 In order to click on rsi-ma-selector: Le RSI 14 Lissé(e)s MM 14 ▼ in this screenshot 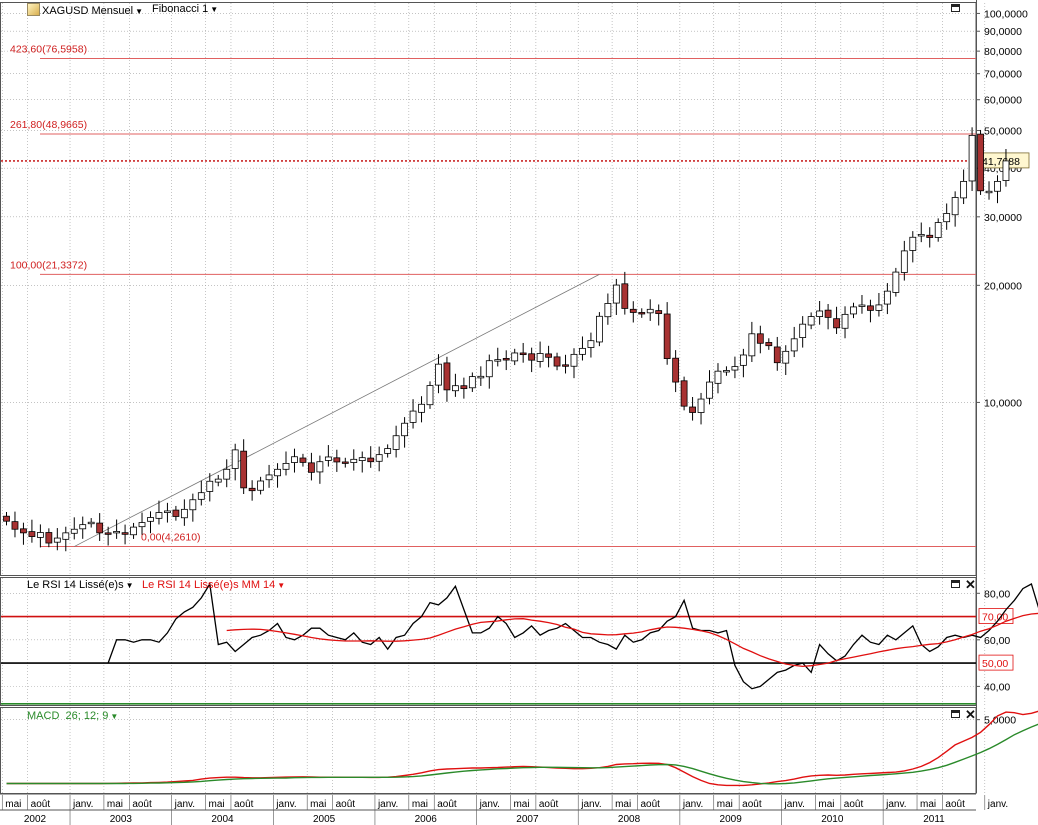, I will do `click(213, 585)`.